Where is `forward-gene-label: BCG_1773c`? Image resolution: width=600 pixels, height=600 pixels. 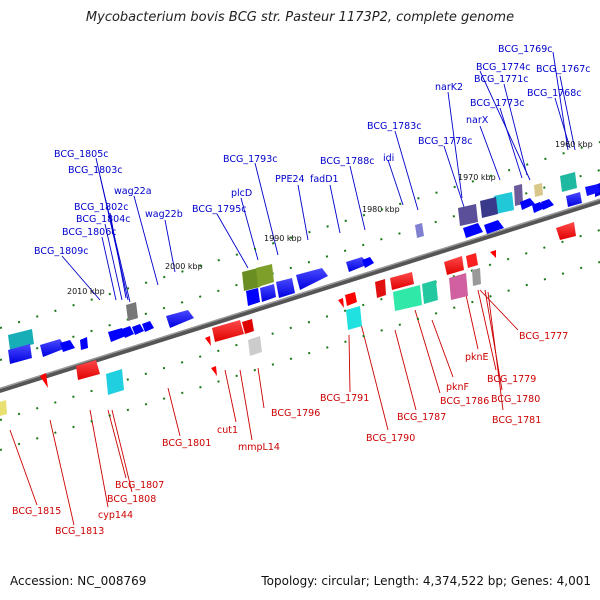 forward-gene-label: BCG_1773c is located at coordinates (497, 103).